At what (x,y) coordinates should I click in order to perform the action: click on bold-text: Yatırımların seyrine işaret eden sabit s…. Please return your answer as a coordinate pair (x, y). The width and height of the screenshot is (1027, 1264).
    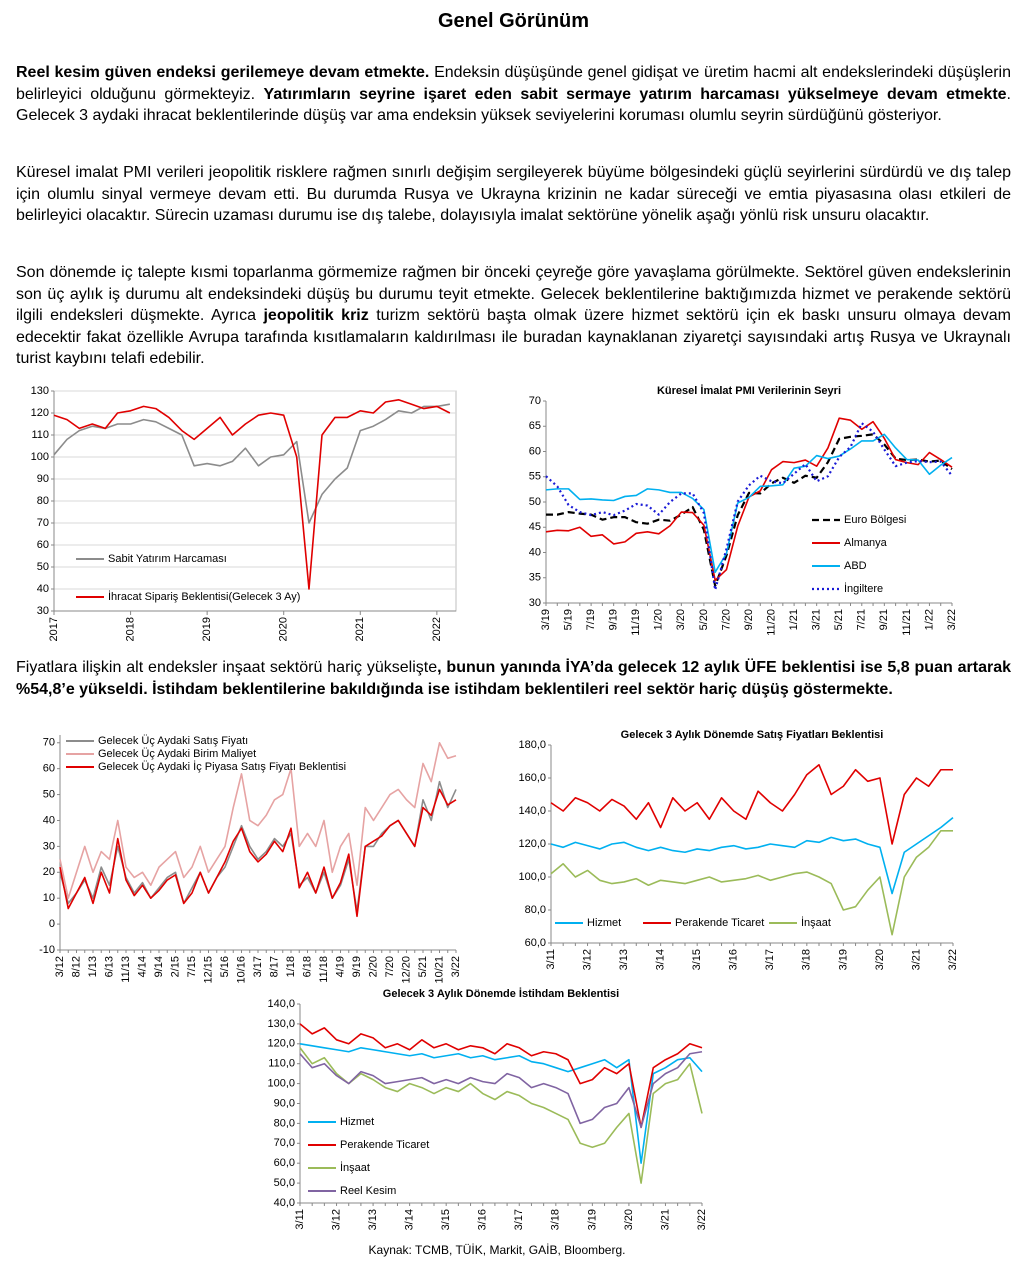
    Looking at the image, I should click on (635, 94).